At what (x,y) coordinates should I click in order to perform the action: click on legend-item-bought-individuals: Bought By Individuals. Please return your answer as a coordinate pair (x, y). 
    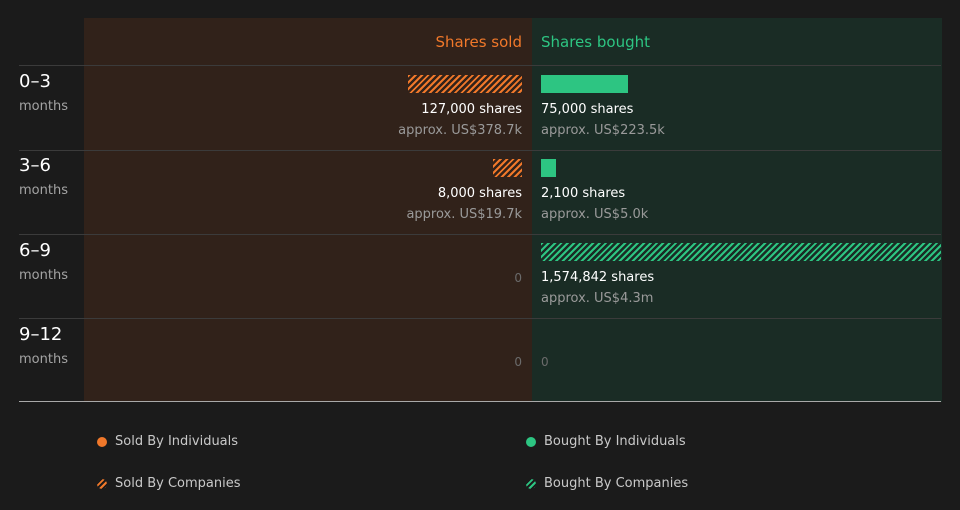
    Looking at the image, I should click on (606, 441).